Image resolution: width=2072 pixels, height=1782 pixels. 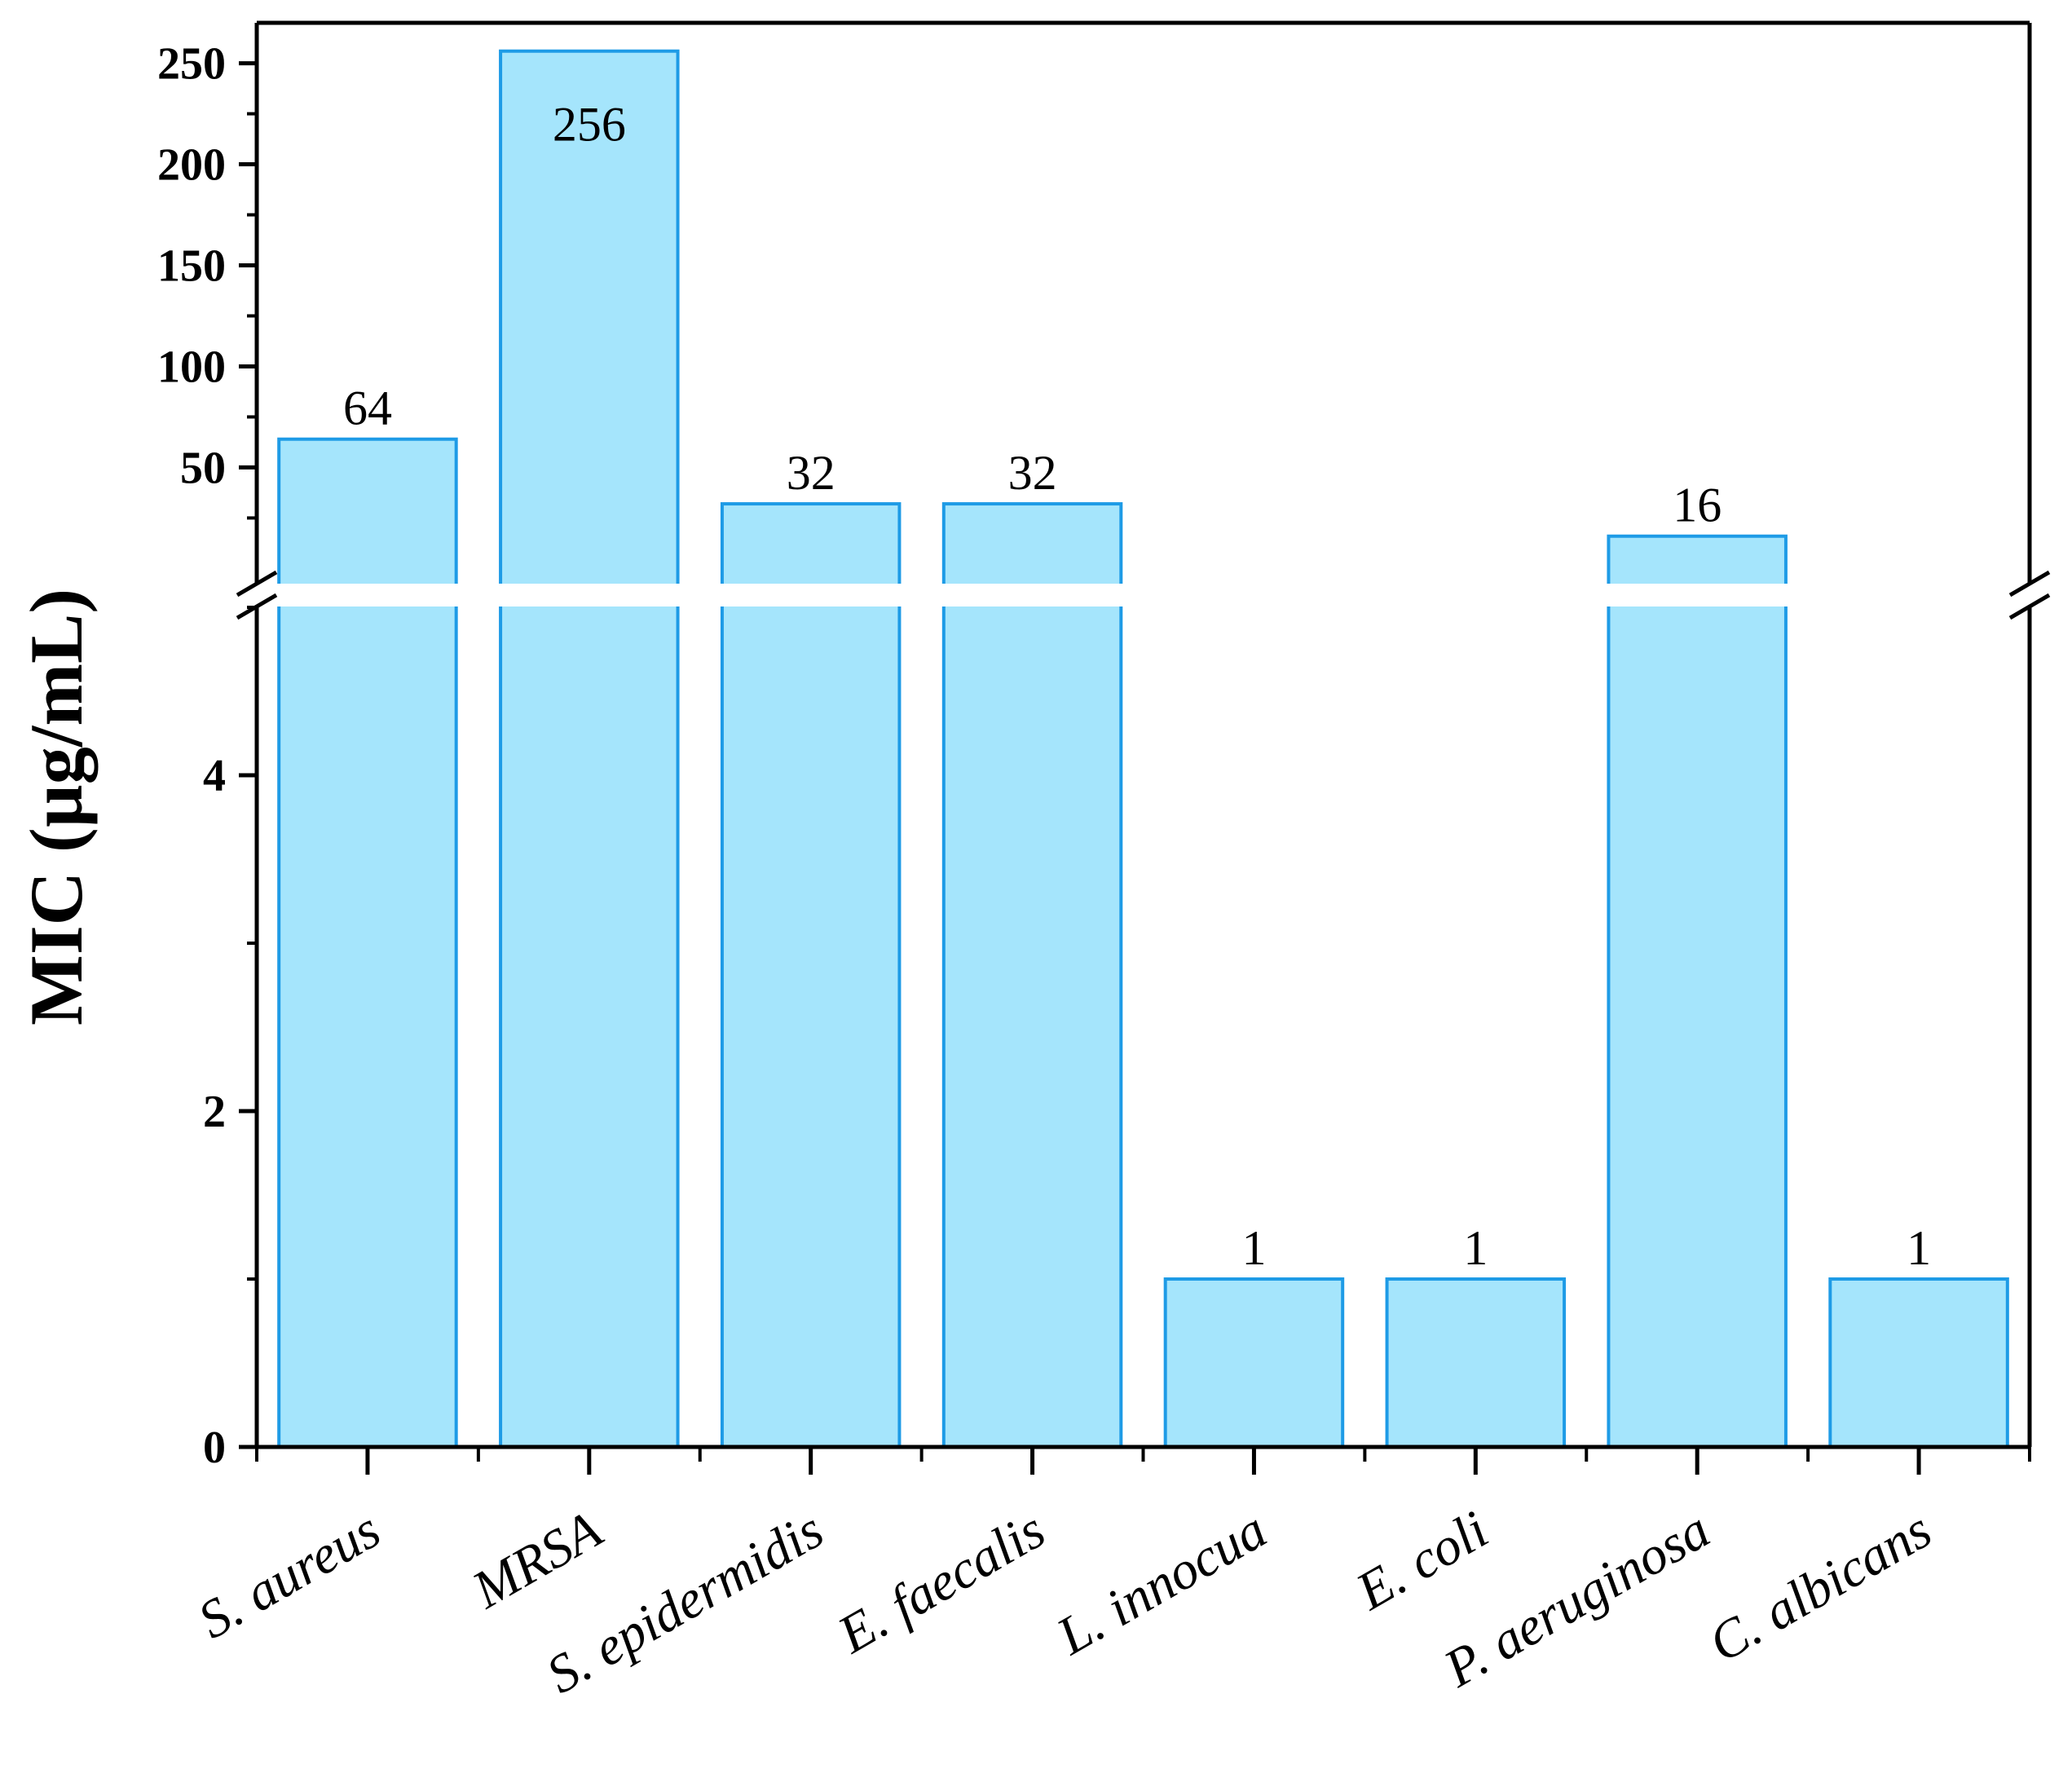 I want to click on x-tick-label-4: L. innocua, so click(x=1161, y=1583).